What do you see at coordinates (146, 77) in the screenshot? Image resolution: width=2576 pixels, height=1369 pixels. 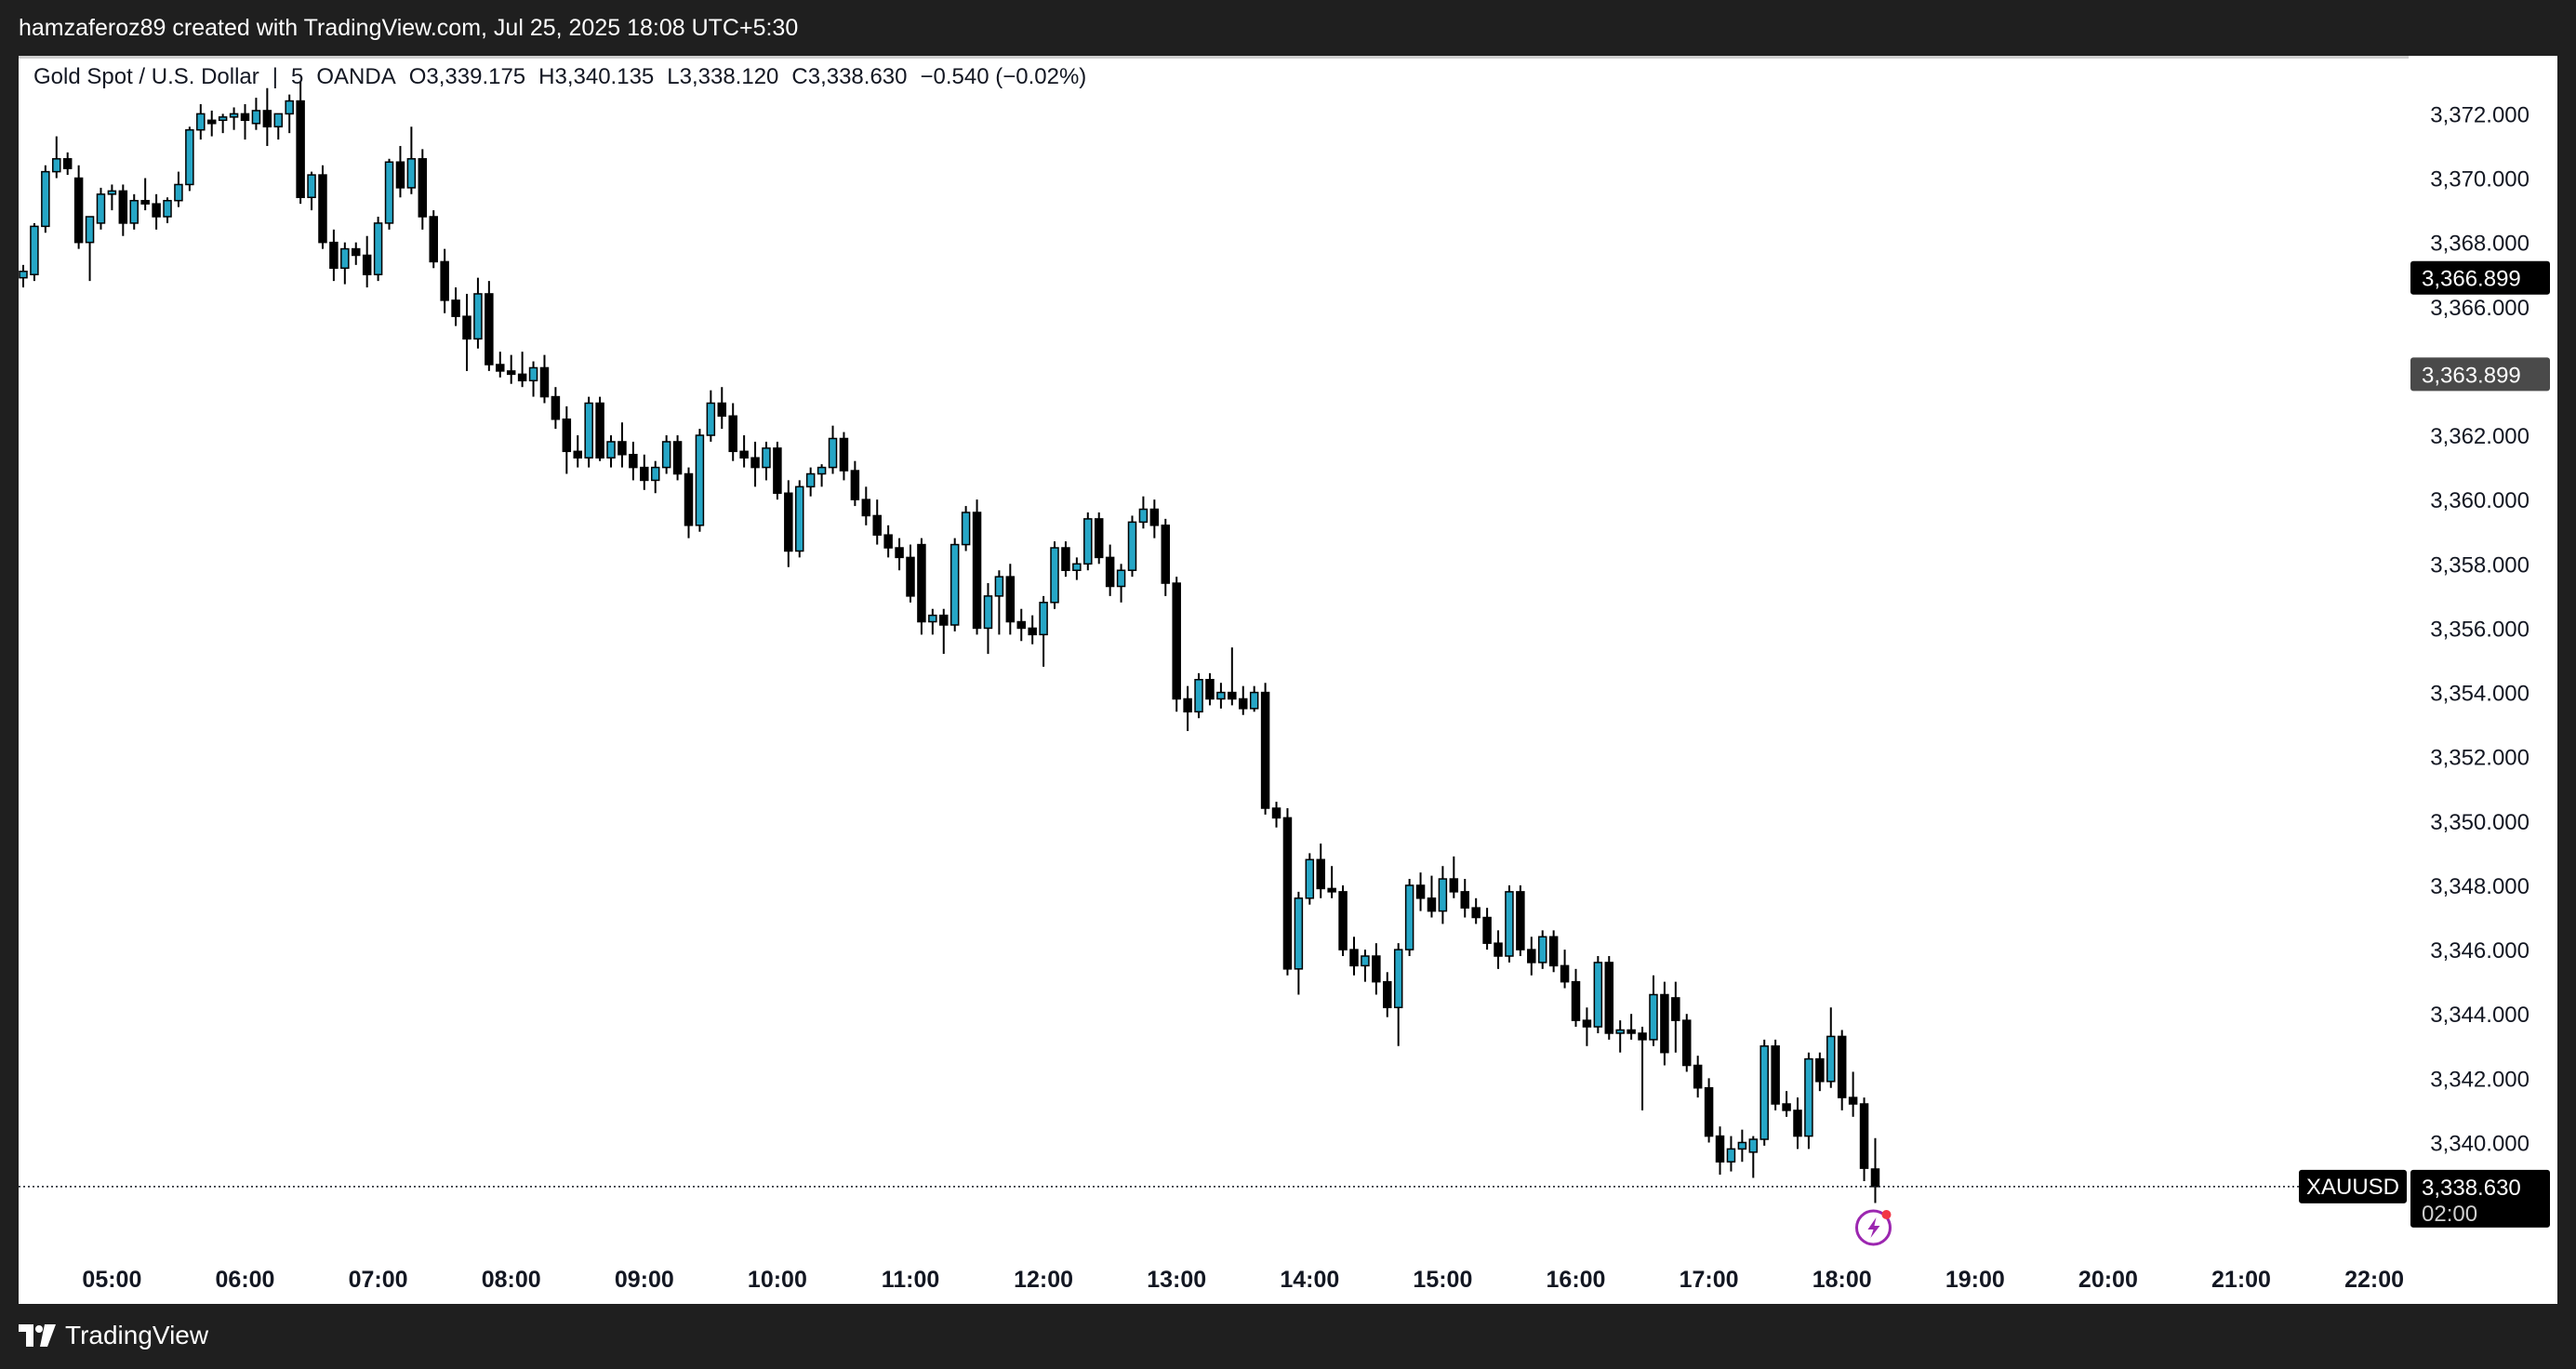 I see `legend-symbol-name: Gold Spot / U.S. Dollar` at bounding box center [146, 77].